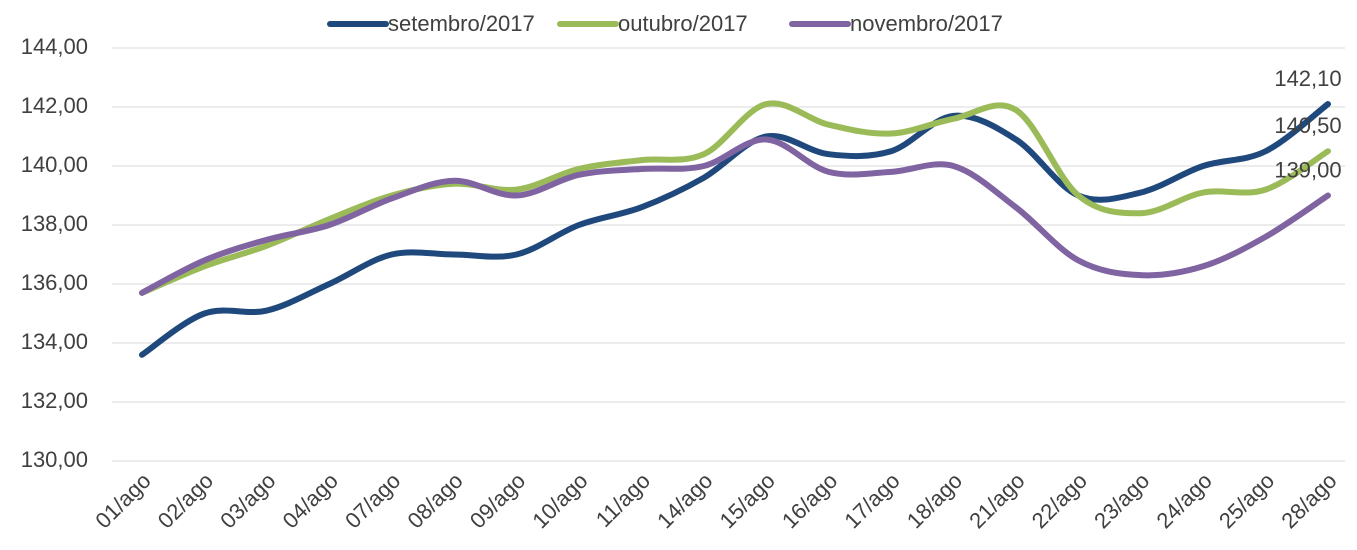 The height and width of the screenshot is (550, 1357). What do you see at coordinates (684, 500) in the screenshot?
I see `x-tick-label: 14/ago` at bounding box center [684, 500].